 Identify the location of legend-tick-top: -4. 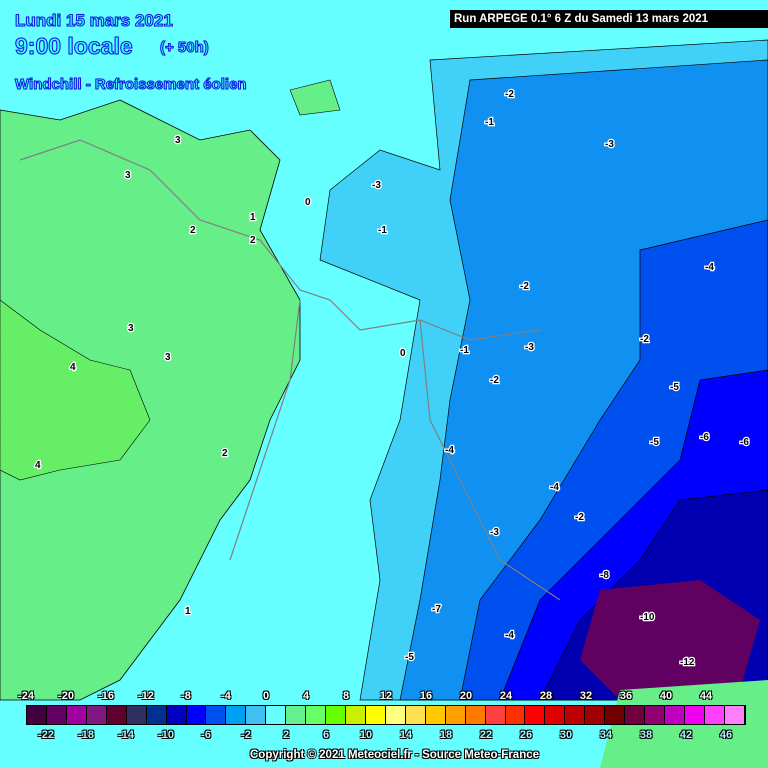
(226, 696).